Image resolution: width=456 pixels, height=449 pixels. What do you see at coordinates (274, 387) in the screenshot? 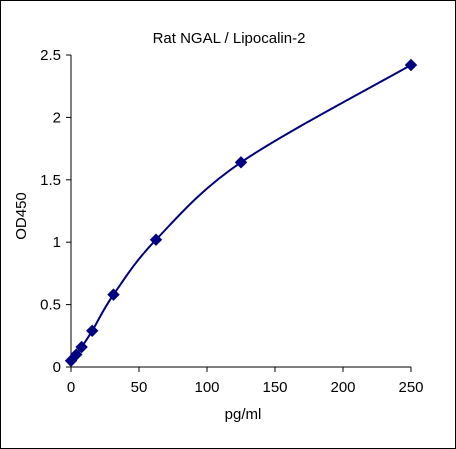
I see `x-tick-label: 150` at bounding box center [274, 387].